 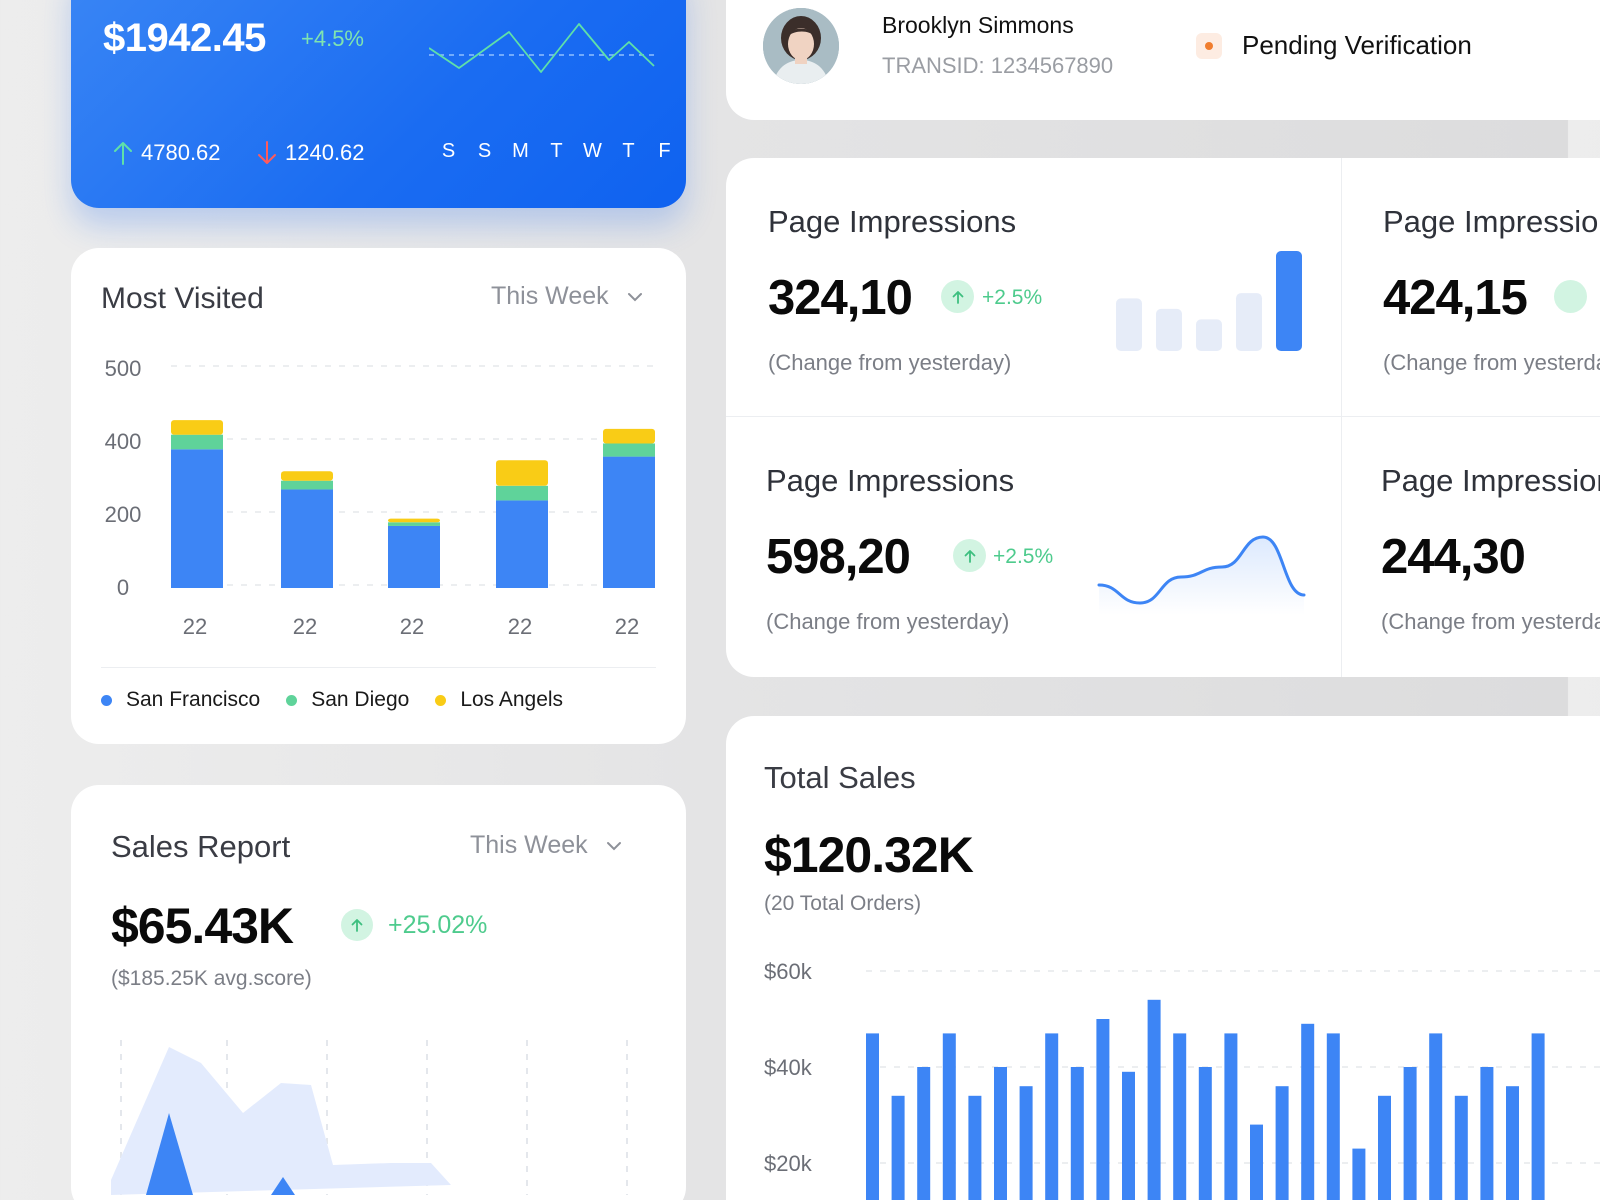 I want to click on income-value: 4780.62, so click(x=181, y=152).